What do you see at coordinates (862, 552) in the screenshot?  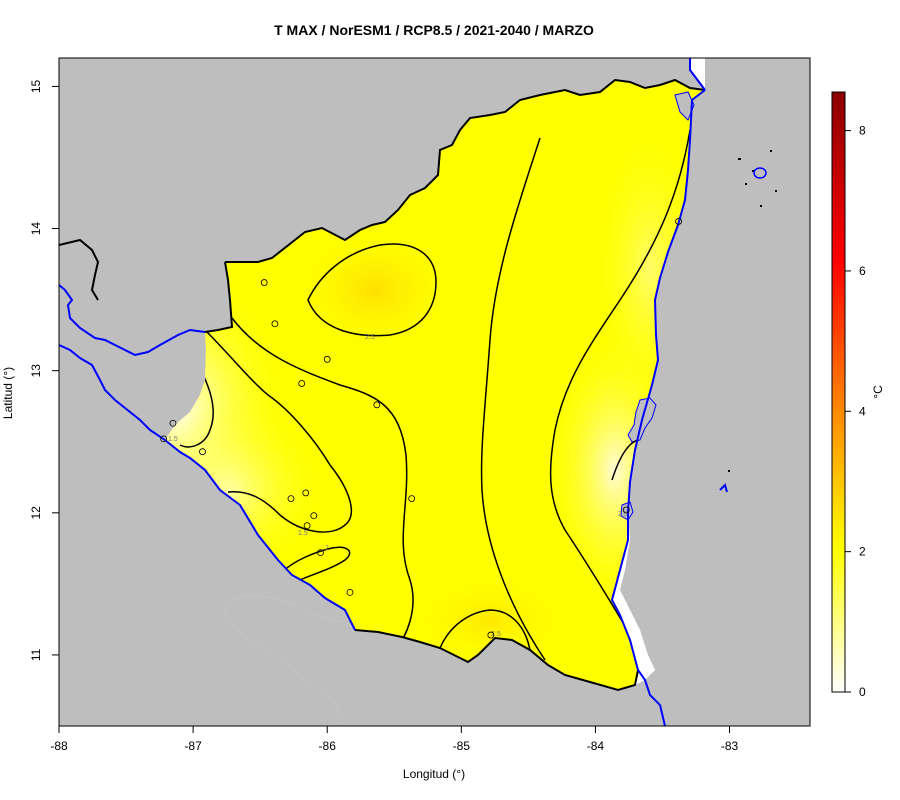 I see `colorbar-tick-label: 2` at bounding box center [862, 552].